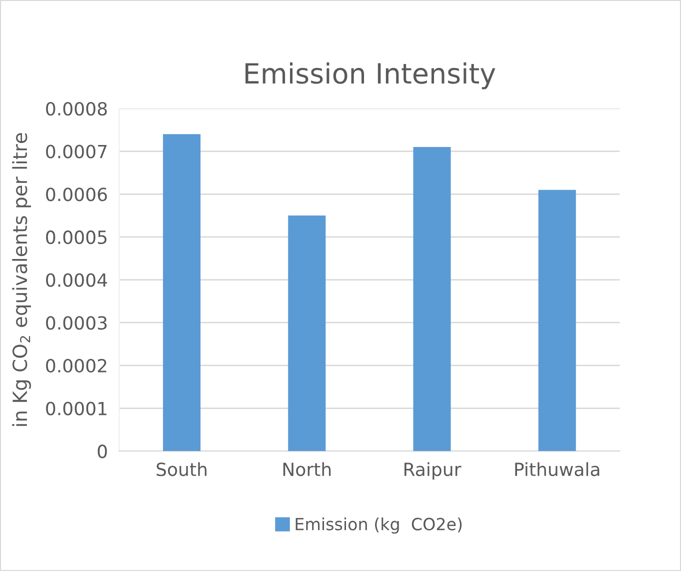  What do you see at coordinates (181, 469) in the screenshot?
I see `x-tick-label: South` at bounding box center [181, 469].